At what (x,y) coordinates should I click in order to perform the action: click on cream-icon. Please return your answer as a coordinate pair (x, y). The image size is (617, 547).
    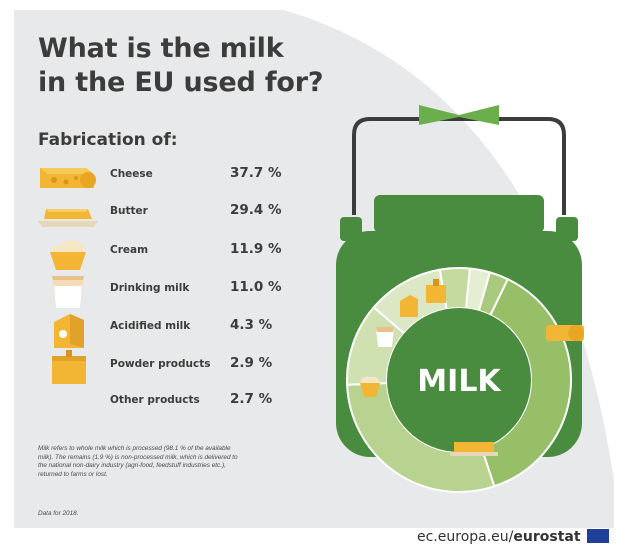
    Looking at the image, I should click on (68, 254).